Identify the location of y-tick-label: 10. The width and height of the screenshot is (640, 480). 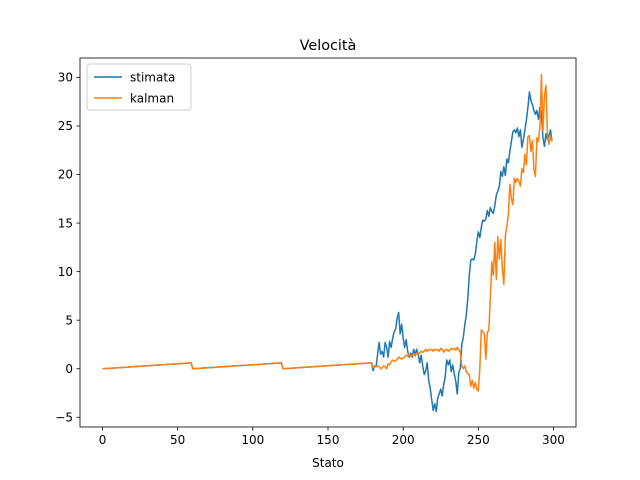
(65, 272).